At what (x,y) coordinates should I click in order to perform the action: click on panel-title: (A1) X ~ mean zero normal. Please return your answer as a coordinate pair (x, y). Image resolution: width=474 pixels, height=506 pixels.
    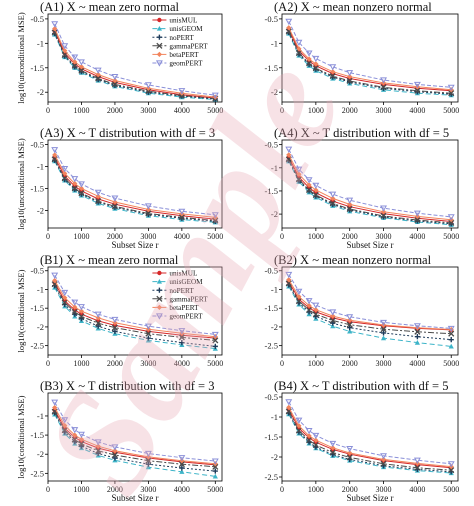
    Looking at the image, I should click on (110, 7).